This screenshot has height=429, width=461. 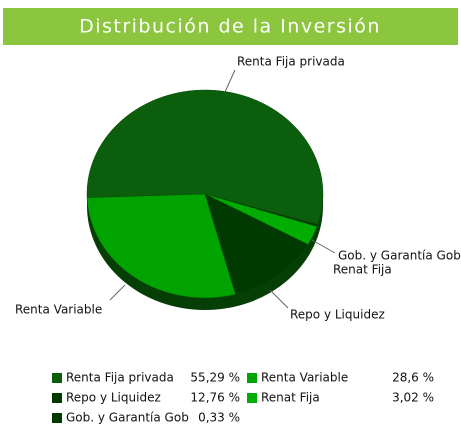 I want to click on legend-label: Gob. y Garantía Gob, so click(x=127, y=418).